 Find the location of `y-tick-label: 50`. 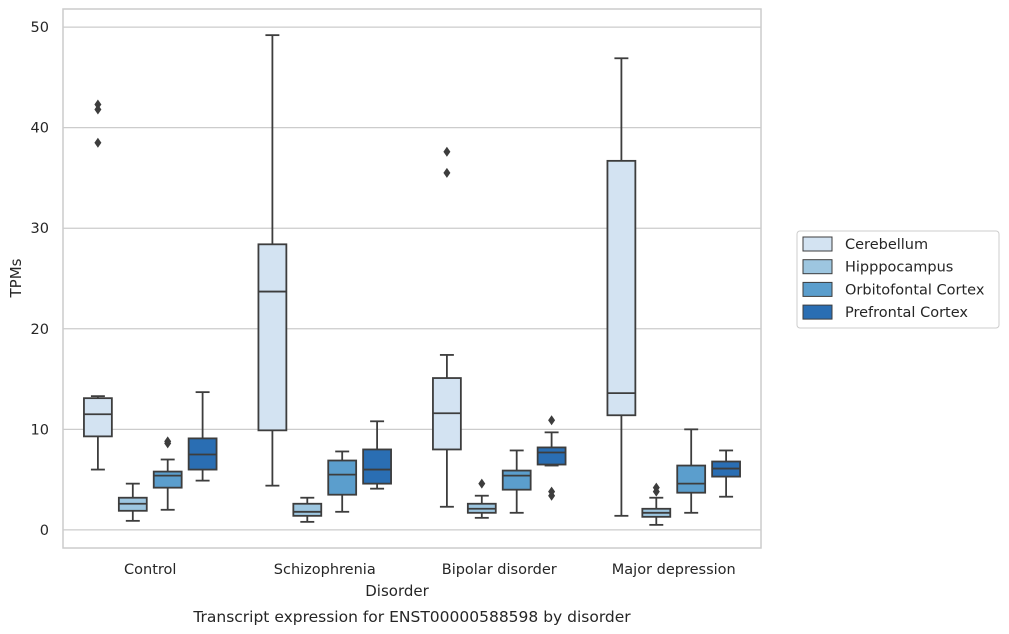

y-tick-label: 50 is located at coordinates (40, 28).